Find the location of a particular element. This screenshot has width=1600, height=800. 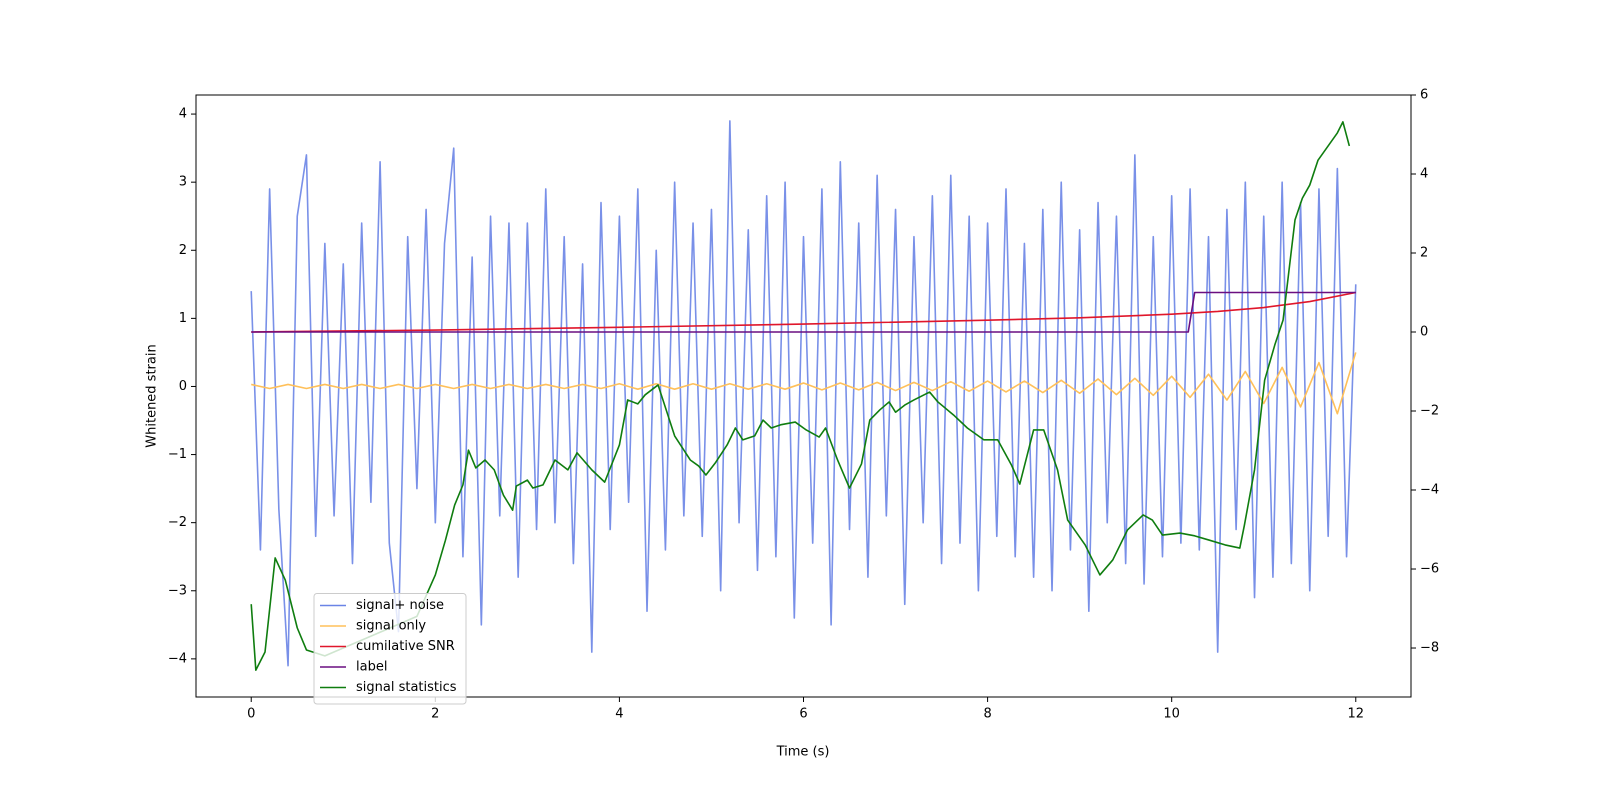

y-tick-label: 0 is located at coordinates (183, 386).